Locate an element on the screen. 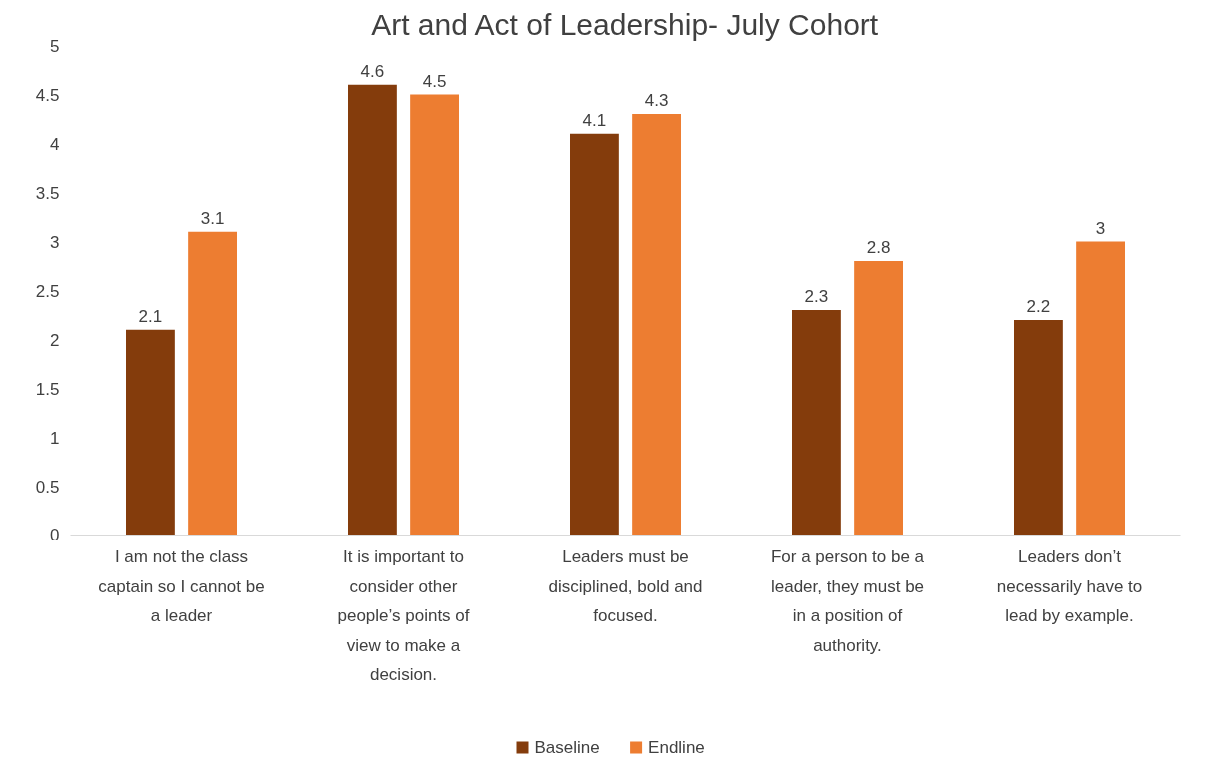 The width and height of the screenshot is (1219, 780). data-label: 4.6 is located at coordinates (372, 71).